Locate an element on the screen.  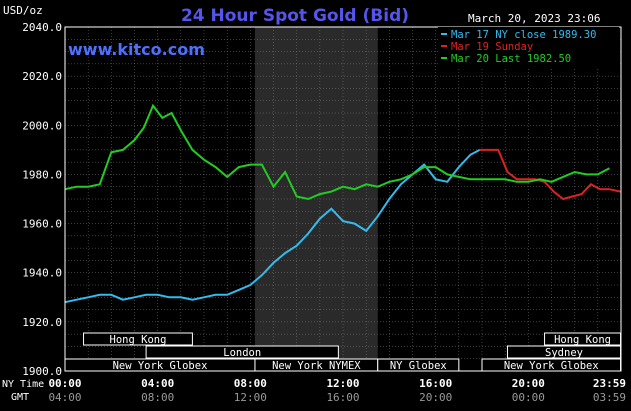
x-tick-label-gmt: 16:00 is located at coordinates (342, 397).